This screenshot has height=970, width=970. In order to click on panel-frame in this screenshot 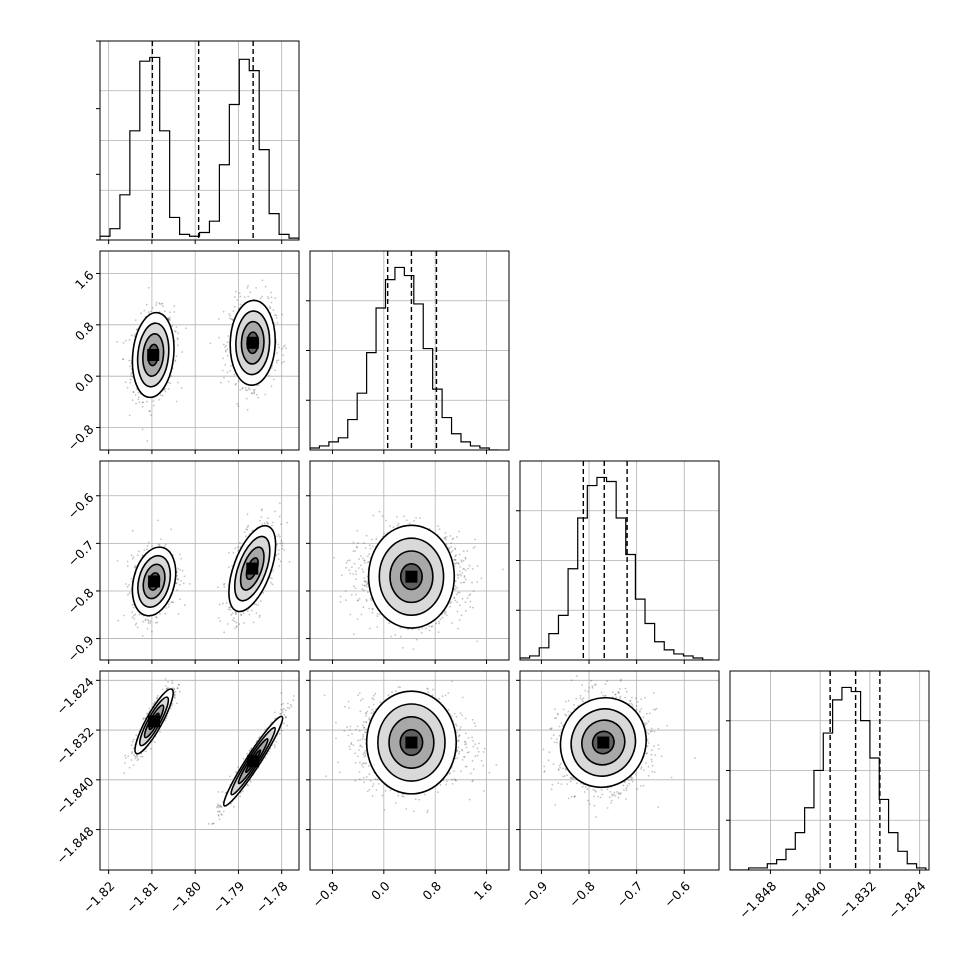, I will do `click(199, 140)`.